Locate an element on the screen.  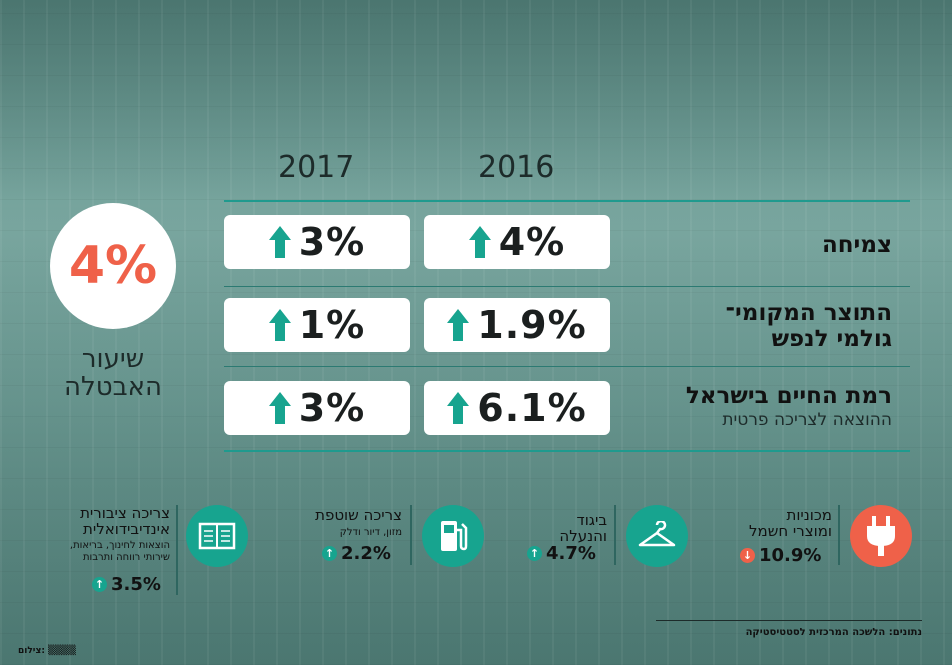
row-label-living-standard: רמת החיים בישראל ההוצאה לצריכה פרטית is located at coordinates (788, 406).